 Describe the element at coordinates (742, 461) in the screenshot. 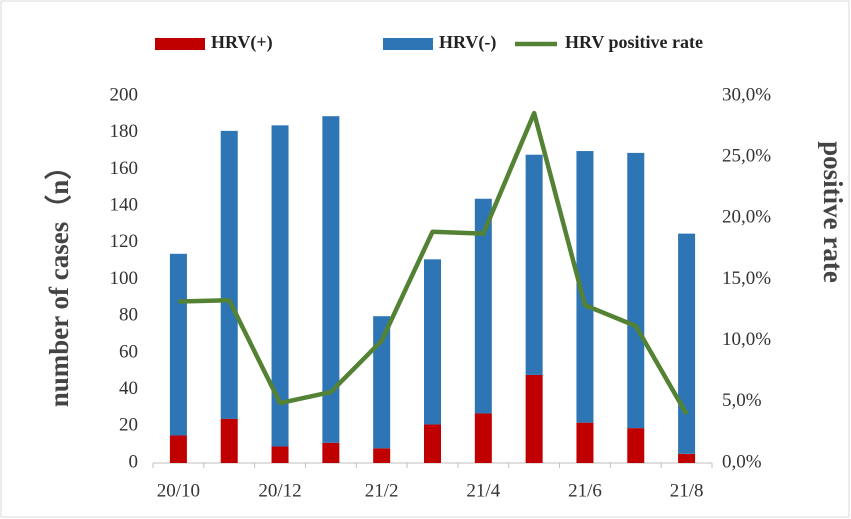

I see `y2-tick-label: 0,0%` at that location.